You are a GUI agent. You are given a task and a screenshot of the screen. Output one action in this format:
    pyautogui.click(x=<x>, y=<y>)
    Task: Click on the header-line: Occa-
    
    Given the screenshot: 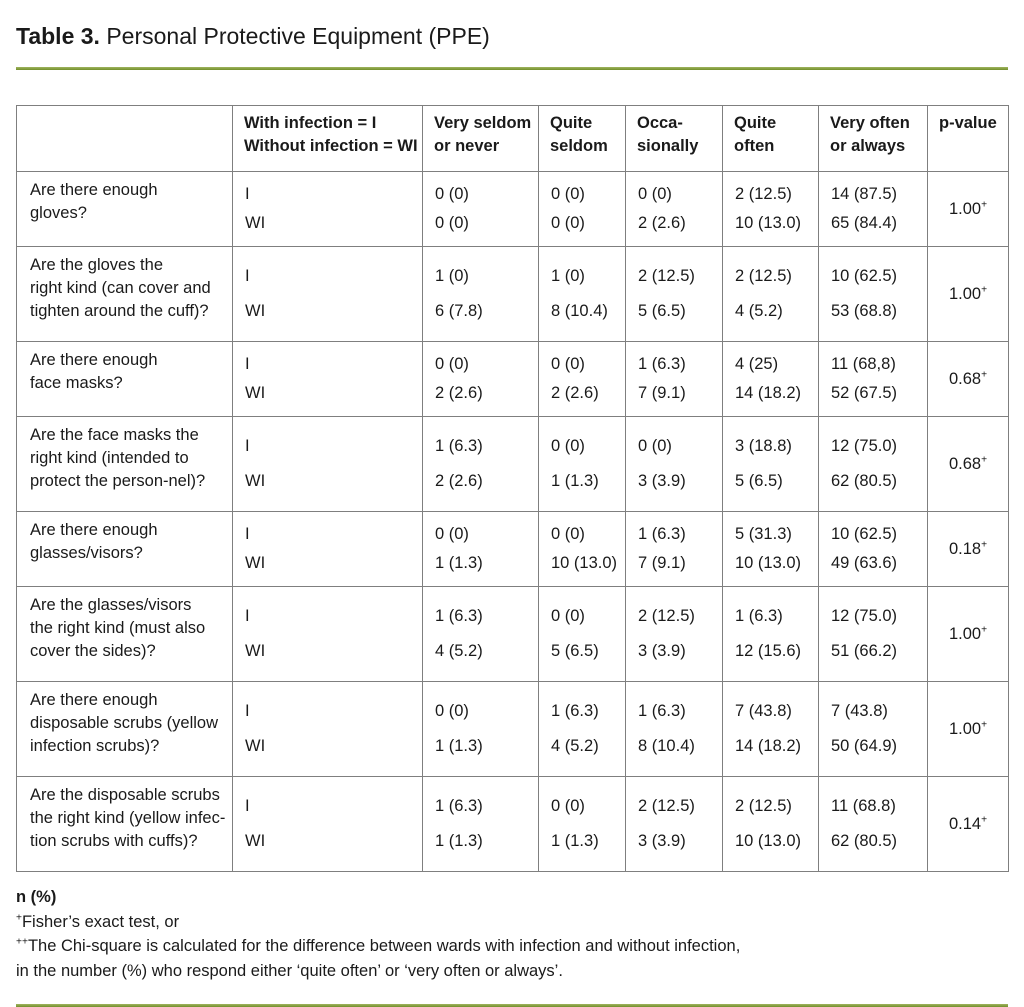 What is the action you would take?
    pyautogui.click(x=660, y=123)
    